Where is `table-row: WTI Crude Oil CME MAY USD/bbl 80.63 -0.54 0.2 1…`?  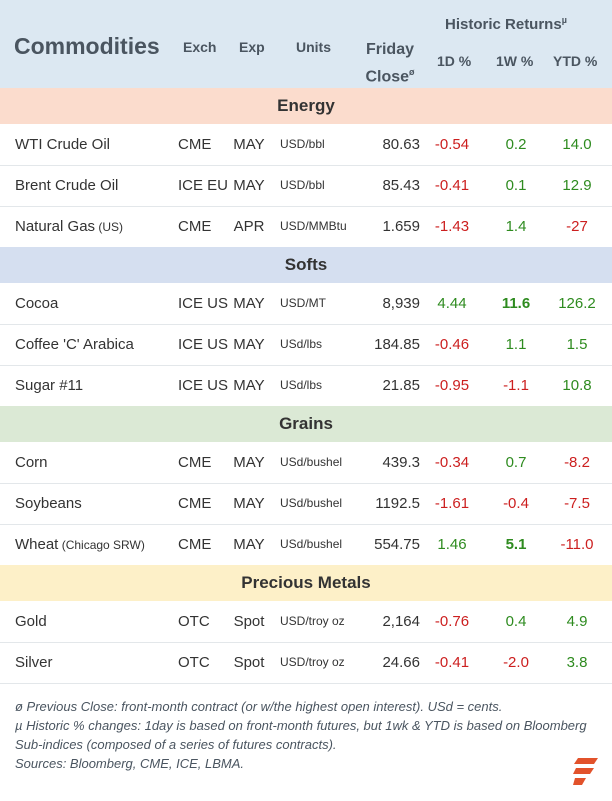
table-row: WTI Crude Oil CME MAY USD/bbl 80.63 -0.54 0.2 1… is located at coordinates (306, 145).